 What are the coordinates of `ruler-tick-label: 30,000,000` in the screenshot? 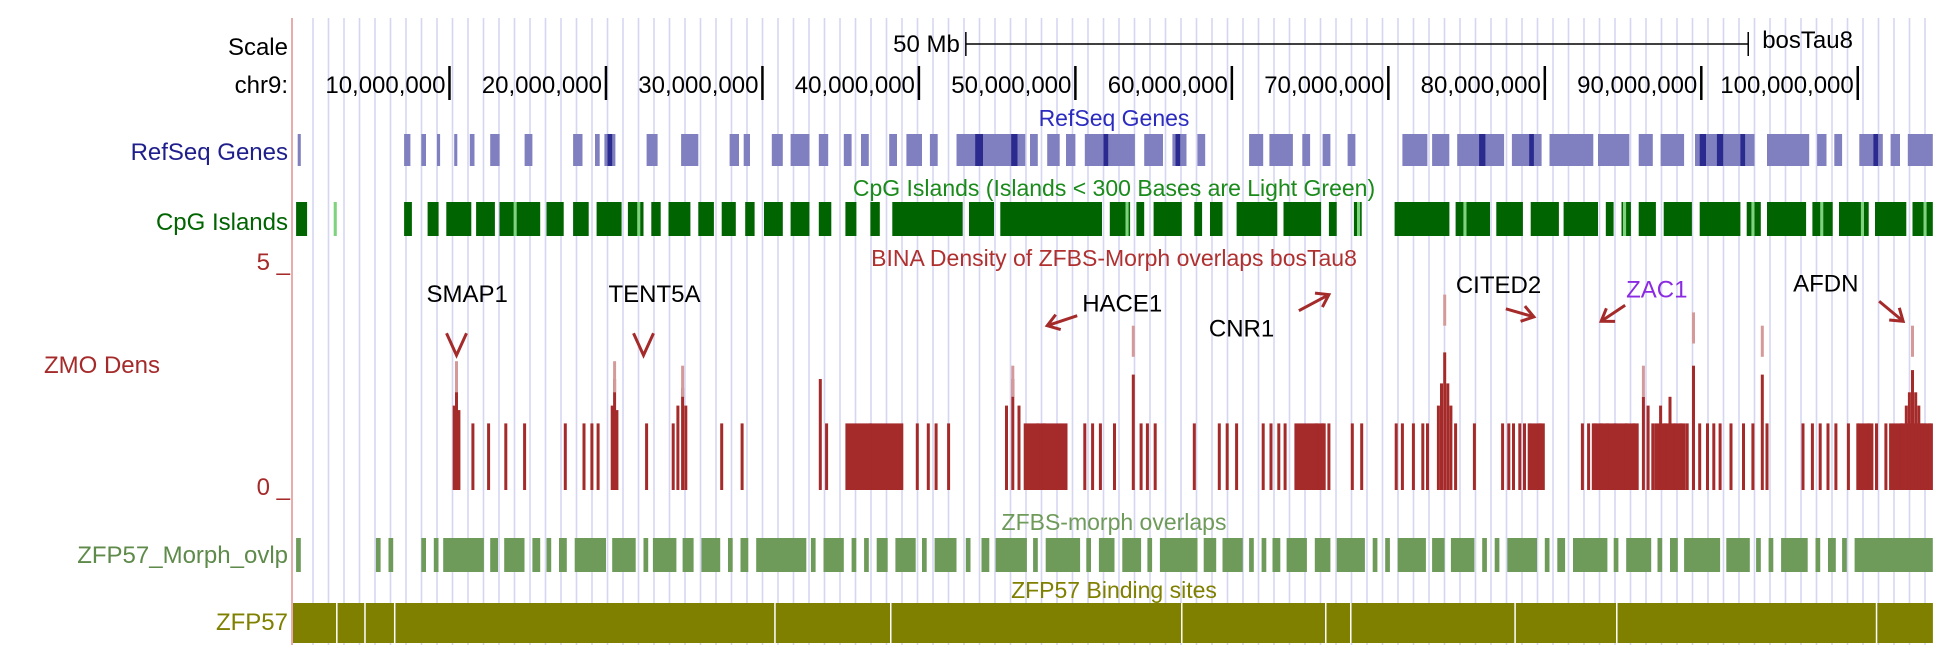 It's located at (698, 85).